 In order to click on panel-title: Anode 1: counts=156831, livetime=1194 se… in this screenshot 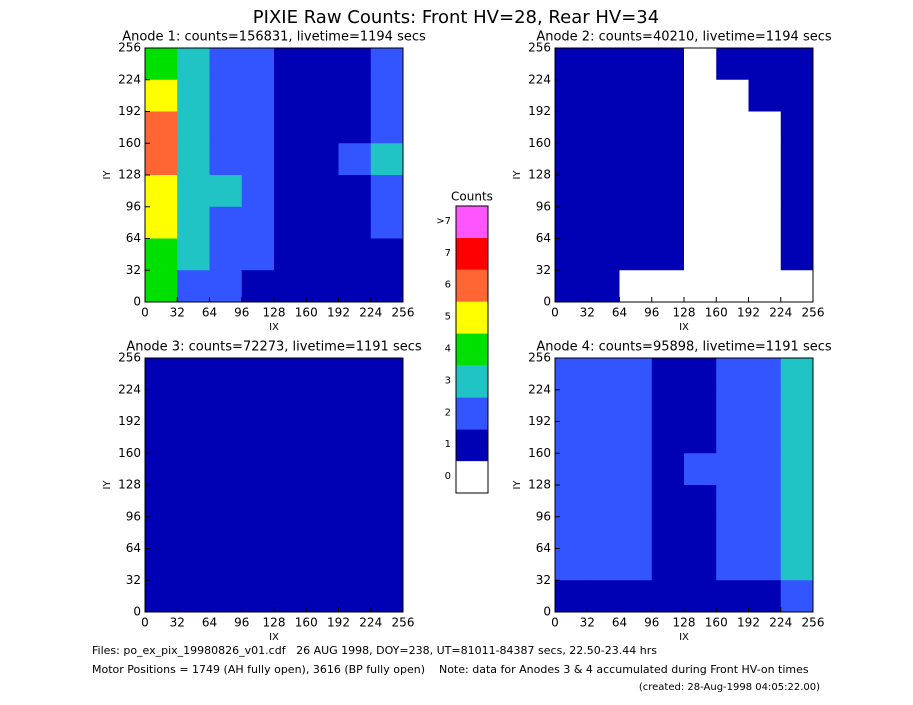, I will do `click(274, 37)`.